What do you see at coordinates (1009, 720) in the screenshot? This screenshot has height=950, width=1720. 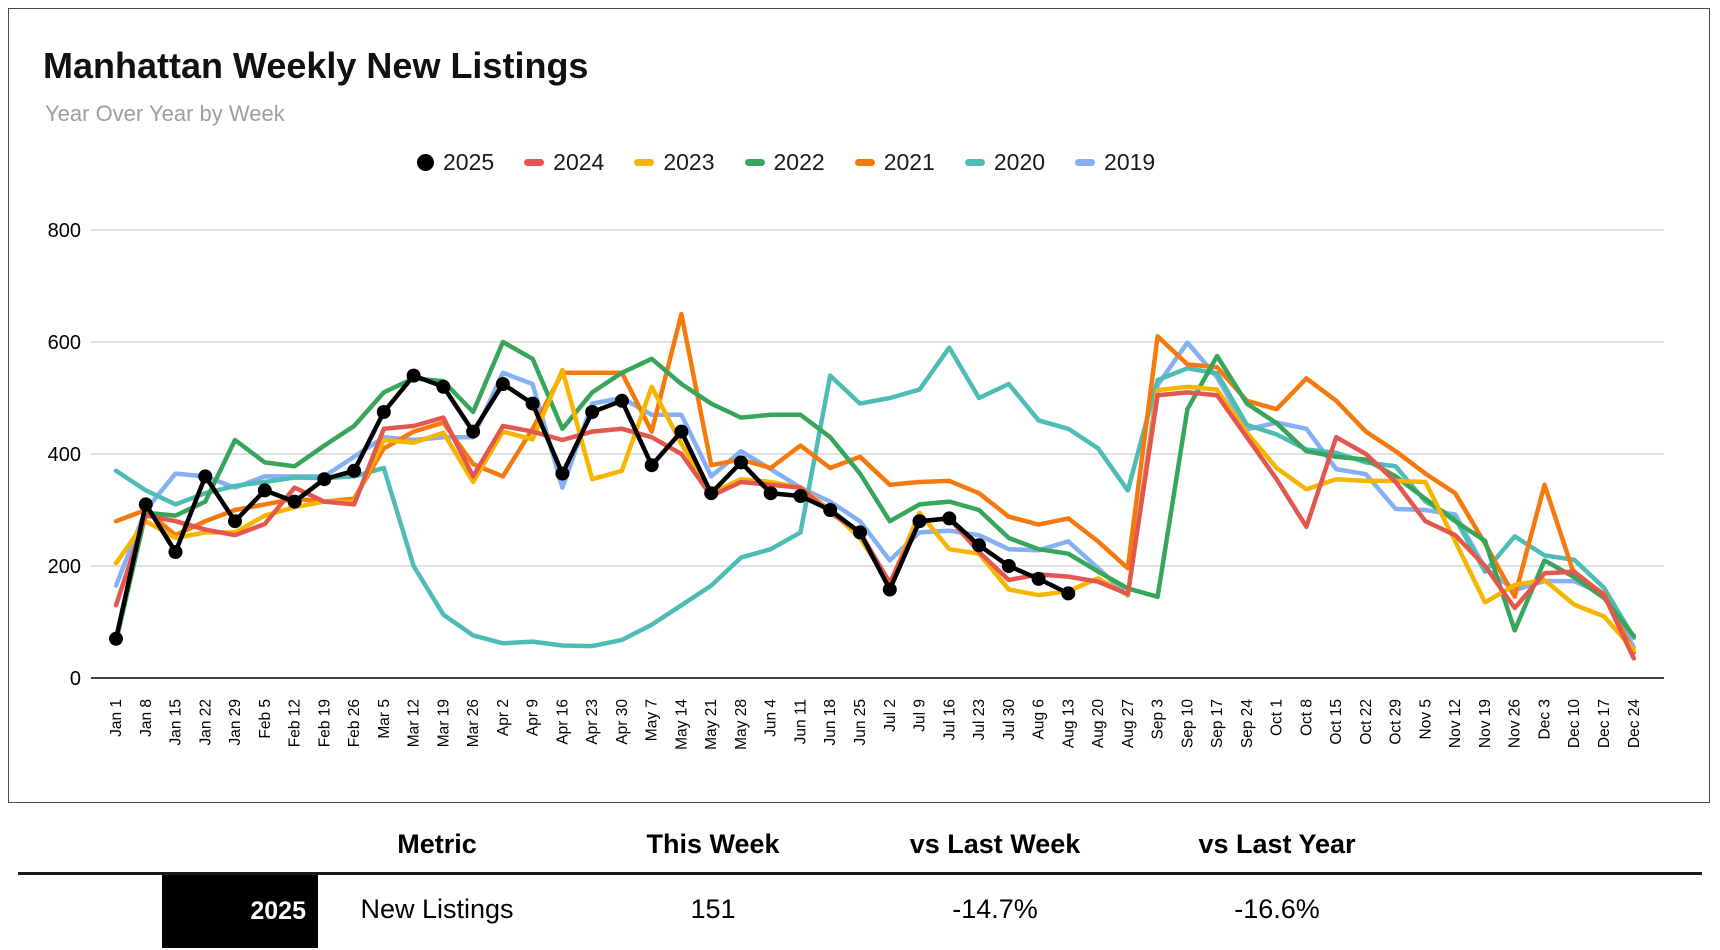 I see `x-tick: Jul 30` at bounding box center [1009, 720].